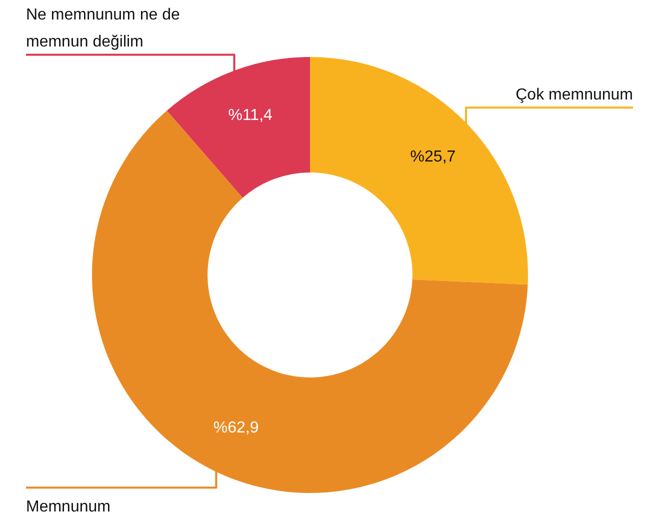 Image resolution: width=645 pixels, height=514 pixels. Describe the element at coordinates (68, 506) in the screenshot. I see `slice-label: Memnunum` at that location.